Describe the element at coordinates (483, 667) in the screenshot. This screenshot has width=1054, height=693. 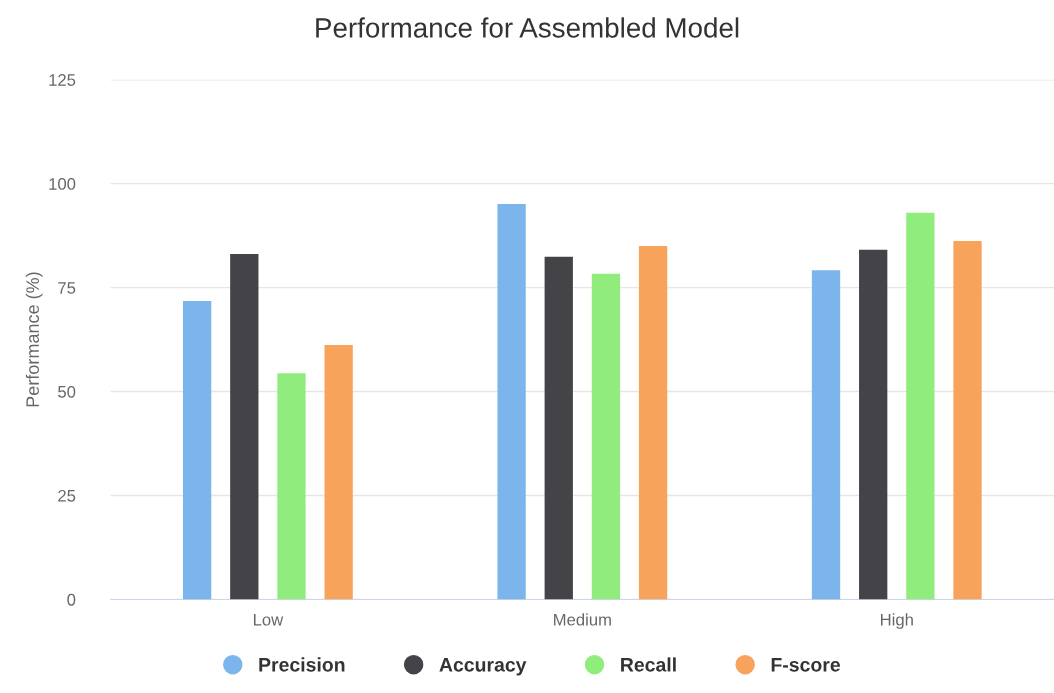
I see `legend-label: Accuracy` at that location.